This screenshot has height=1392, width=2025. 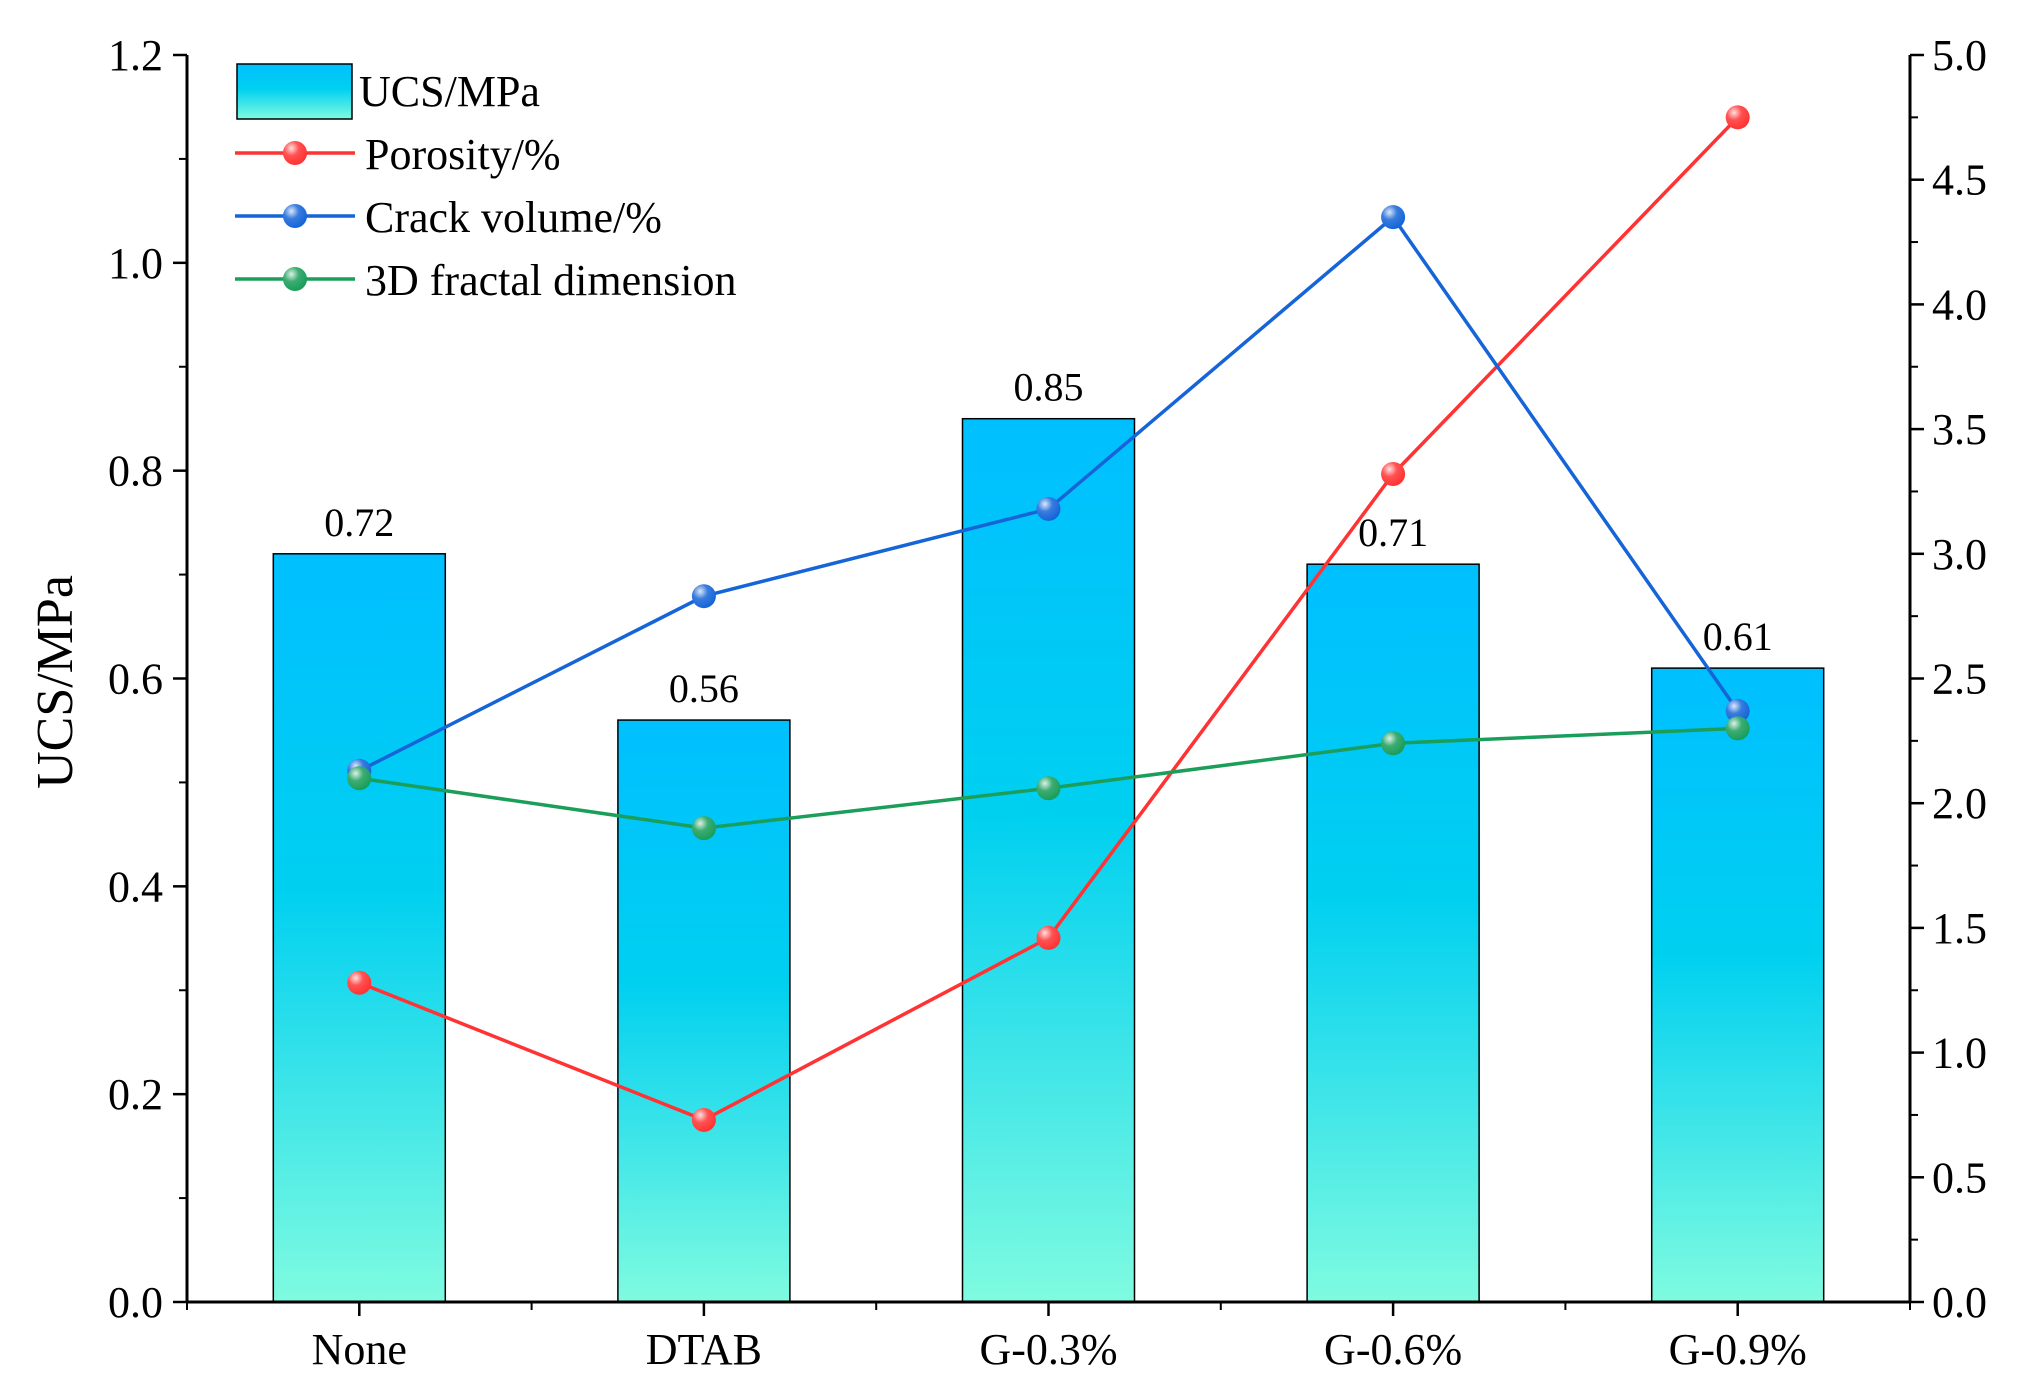 I want to click on bar-value-label: 0.71, so click(x=1393, y=532).